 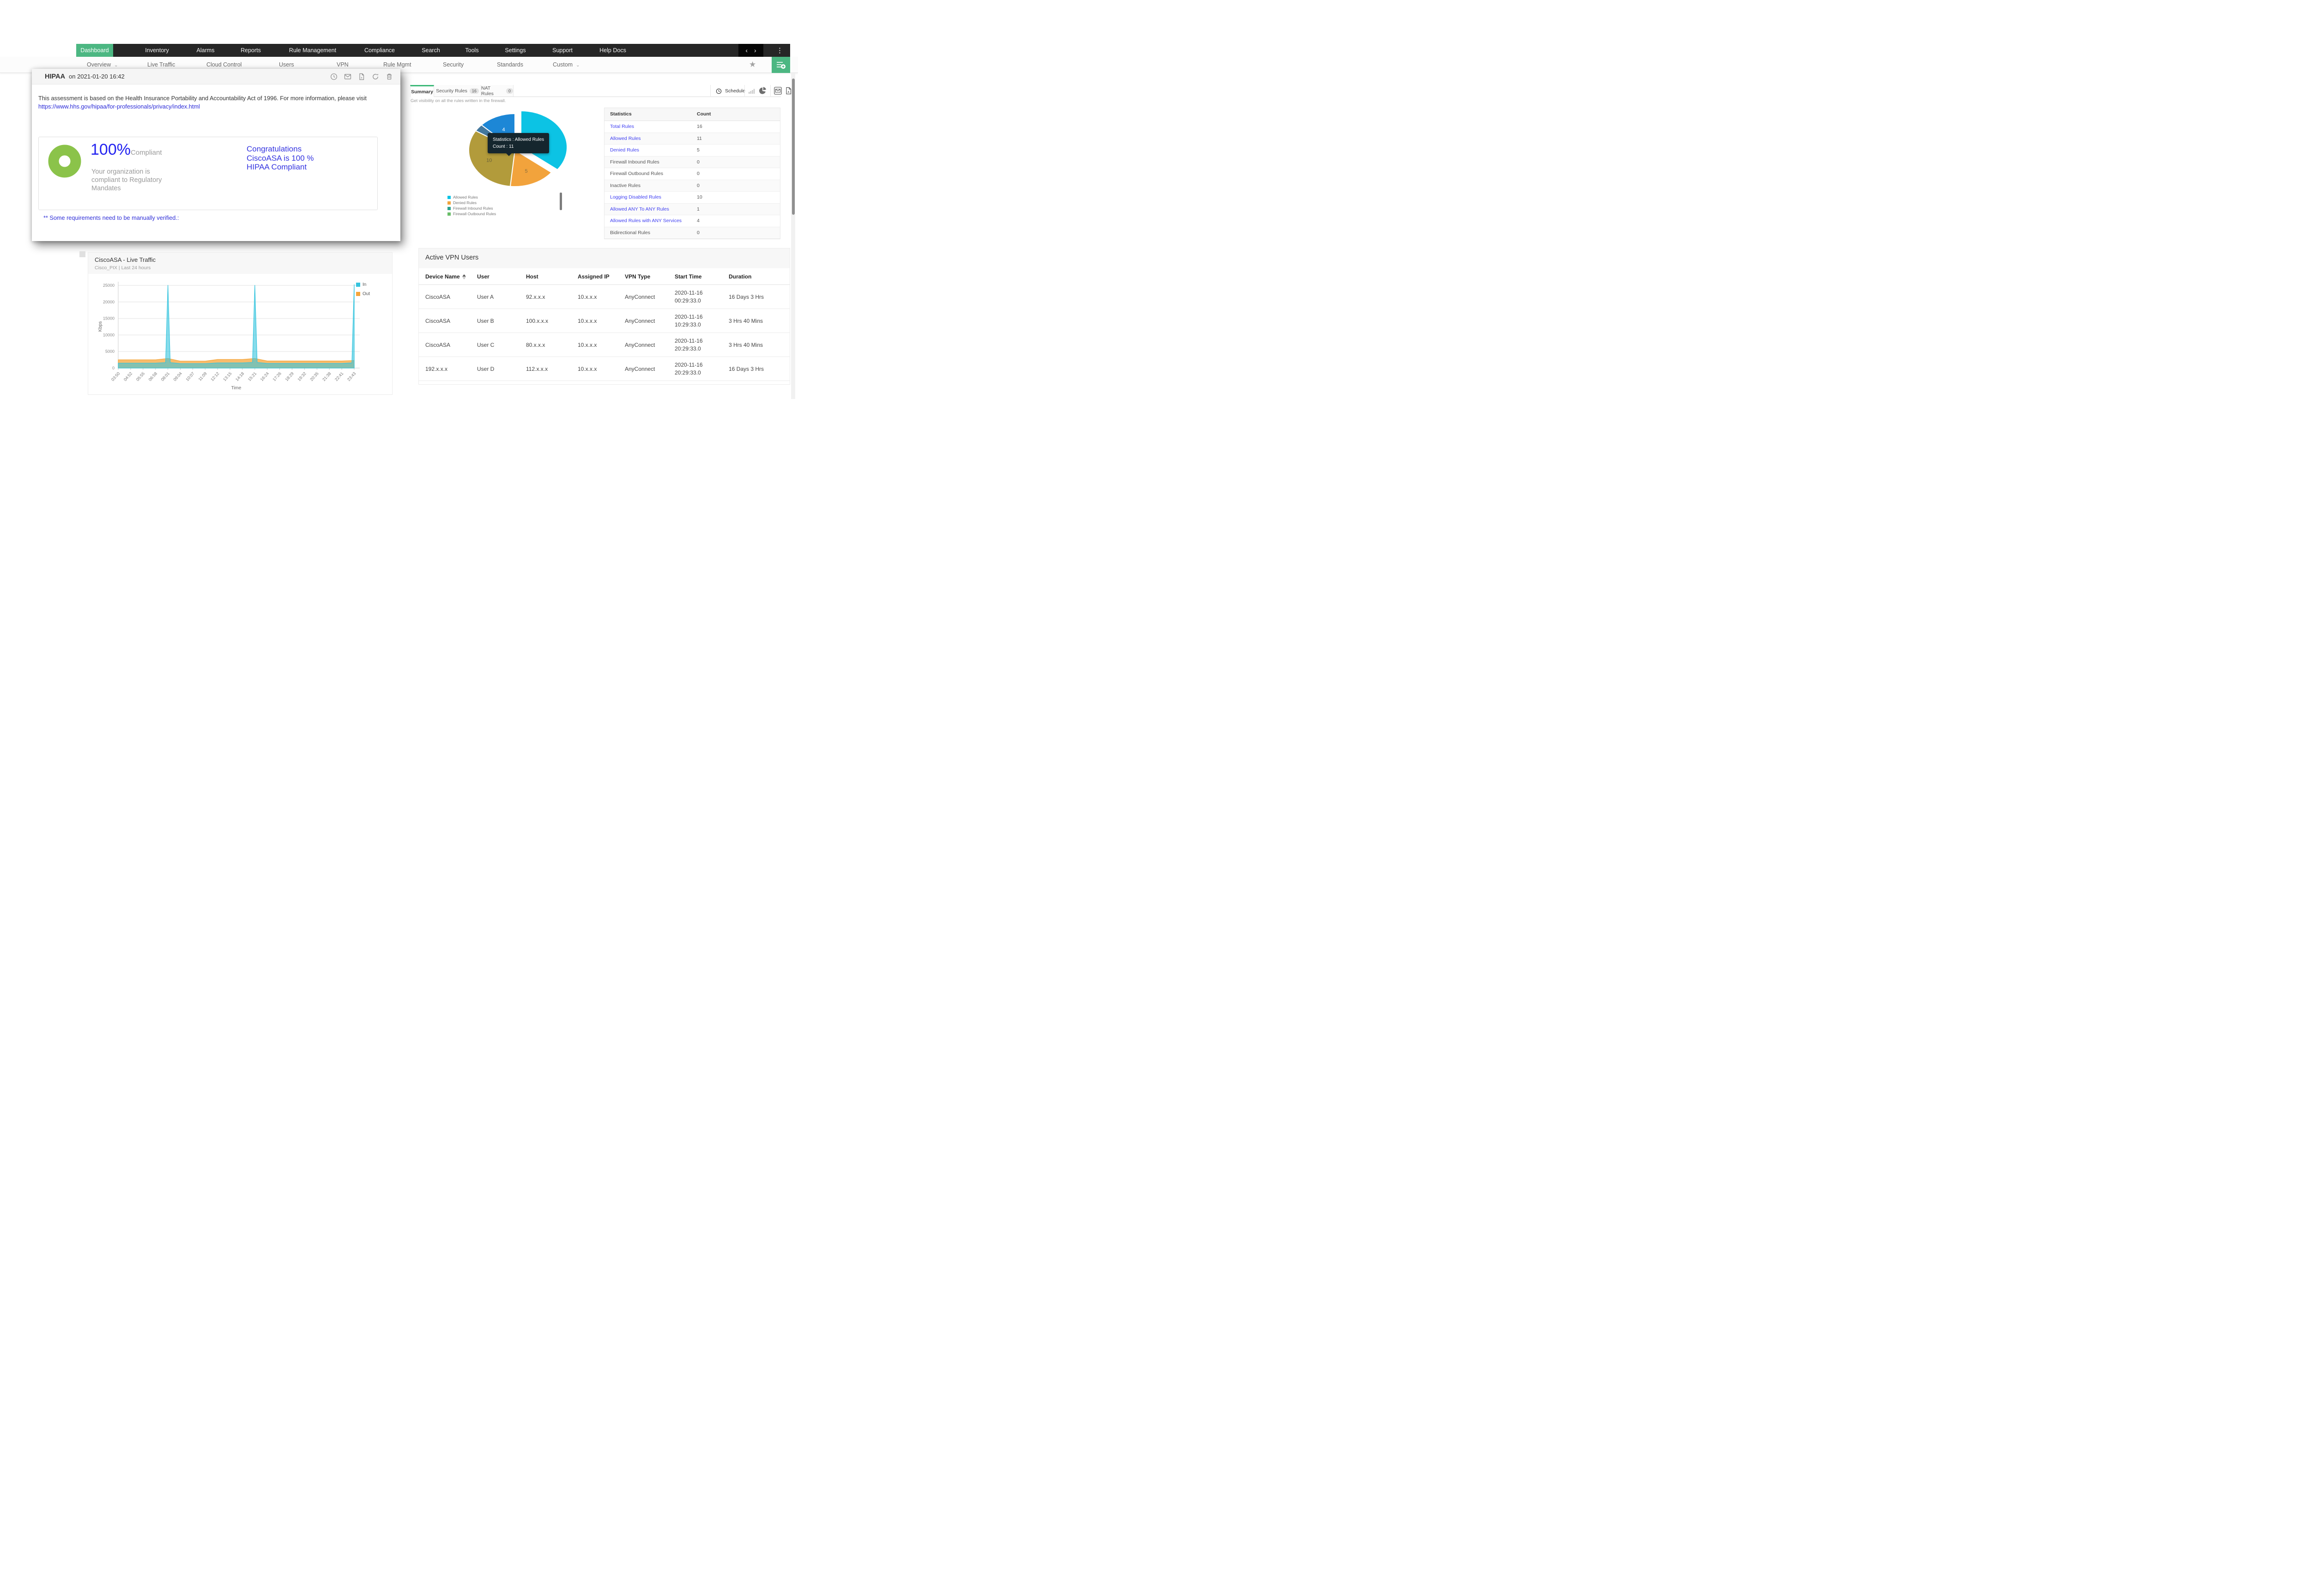 I want to click on vpn-cell-device: CiscoASA, so click(x=438, y=344).